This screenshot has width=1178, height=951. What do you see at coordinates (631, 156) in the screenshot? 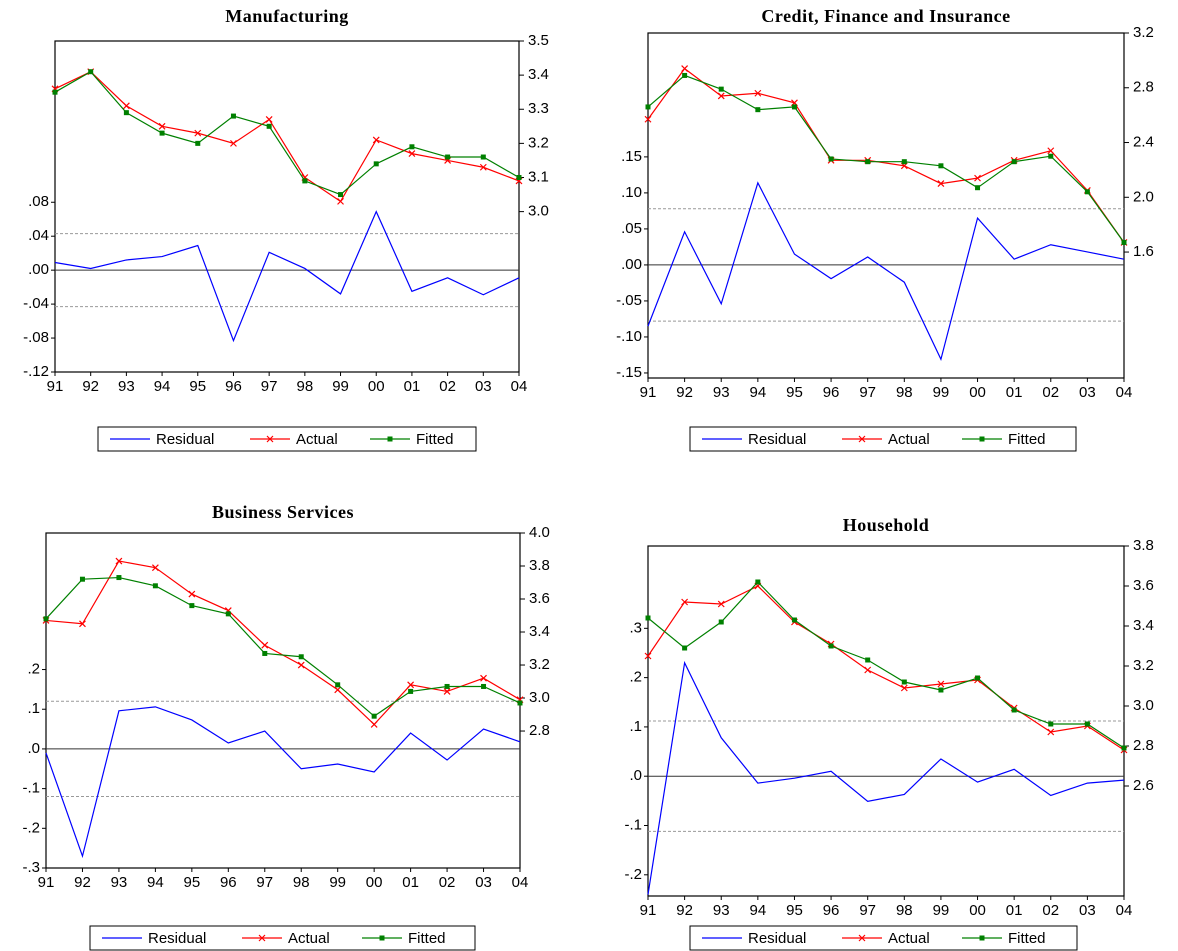
I see `y-tick-label: .15` at bounding box center [631, 156].